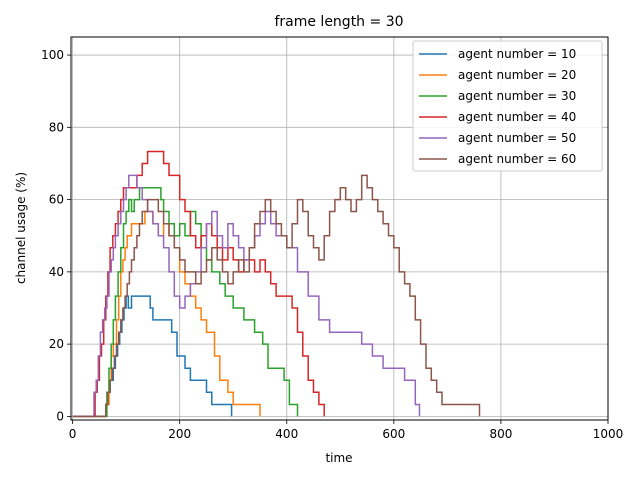 This screenshot has width=640, height=480. I want to click on legend-label: agent number = 10, so click(517, 54).